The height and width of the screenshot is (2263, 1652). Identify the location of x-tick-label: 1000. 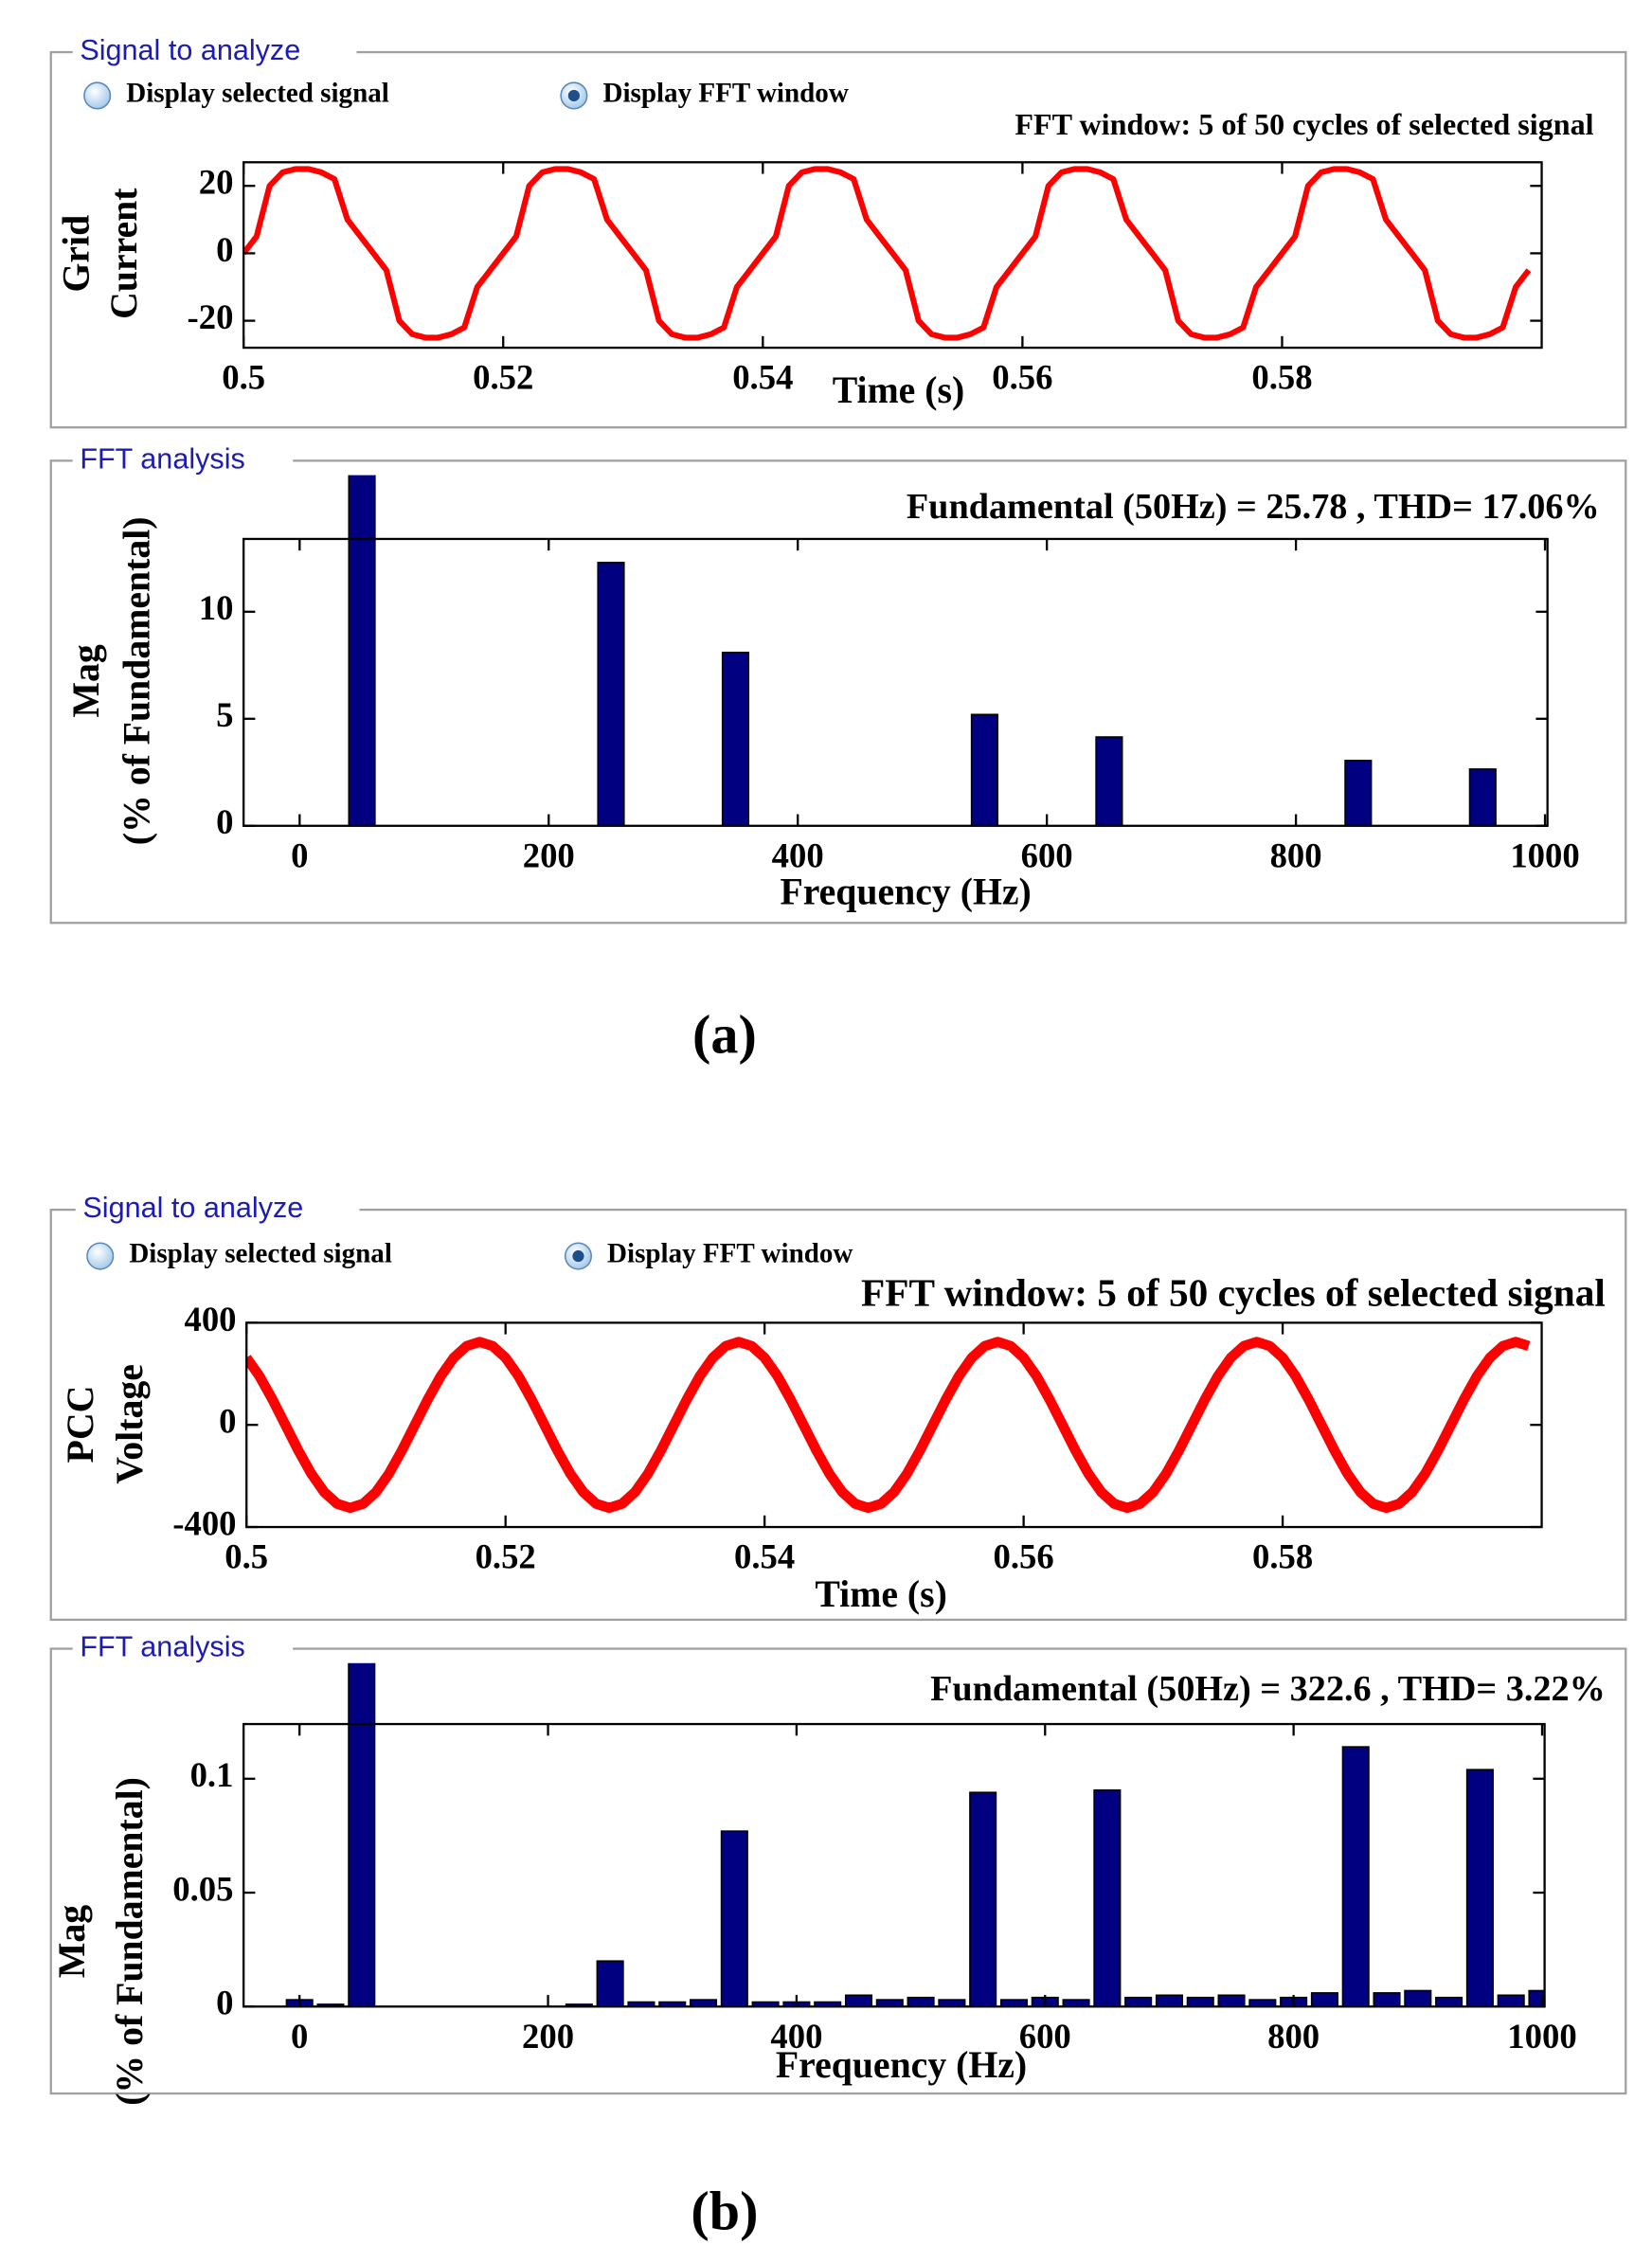
(1544, 854).